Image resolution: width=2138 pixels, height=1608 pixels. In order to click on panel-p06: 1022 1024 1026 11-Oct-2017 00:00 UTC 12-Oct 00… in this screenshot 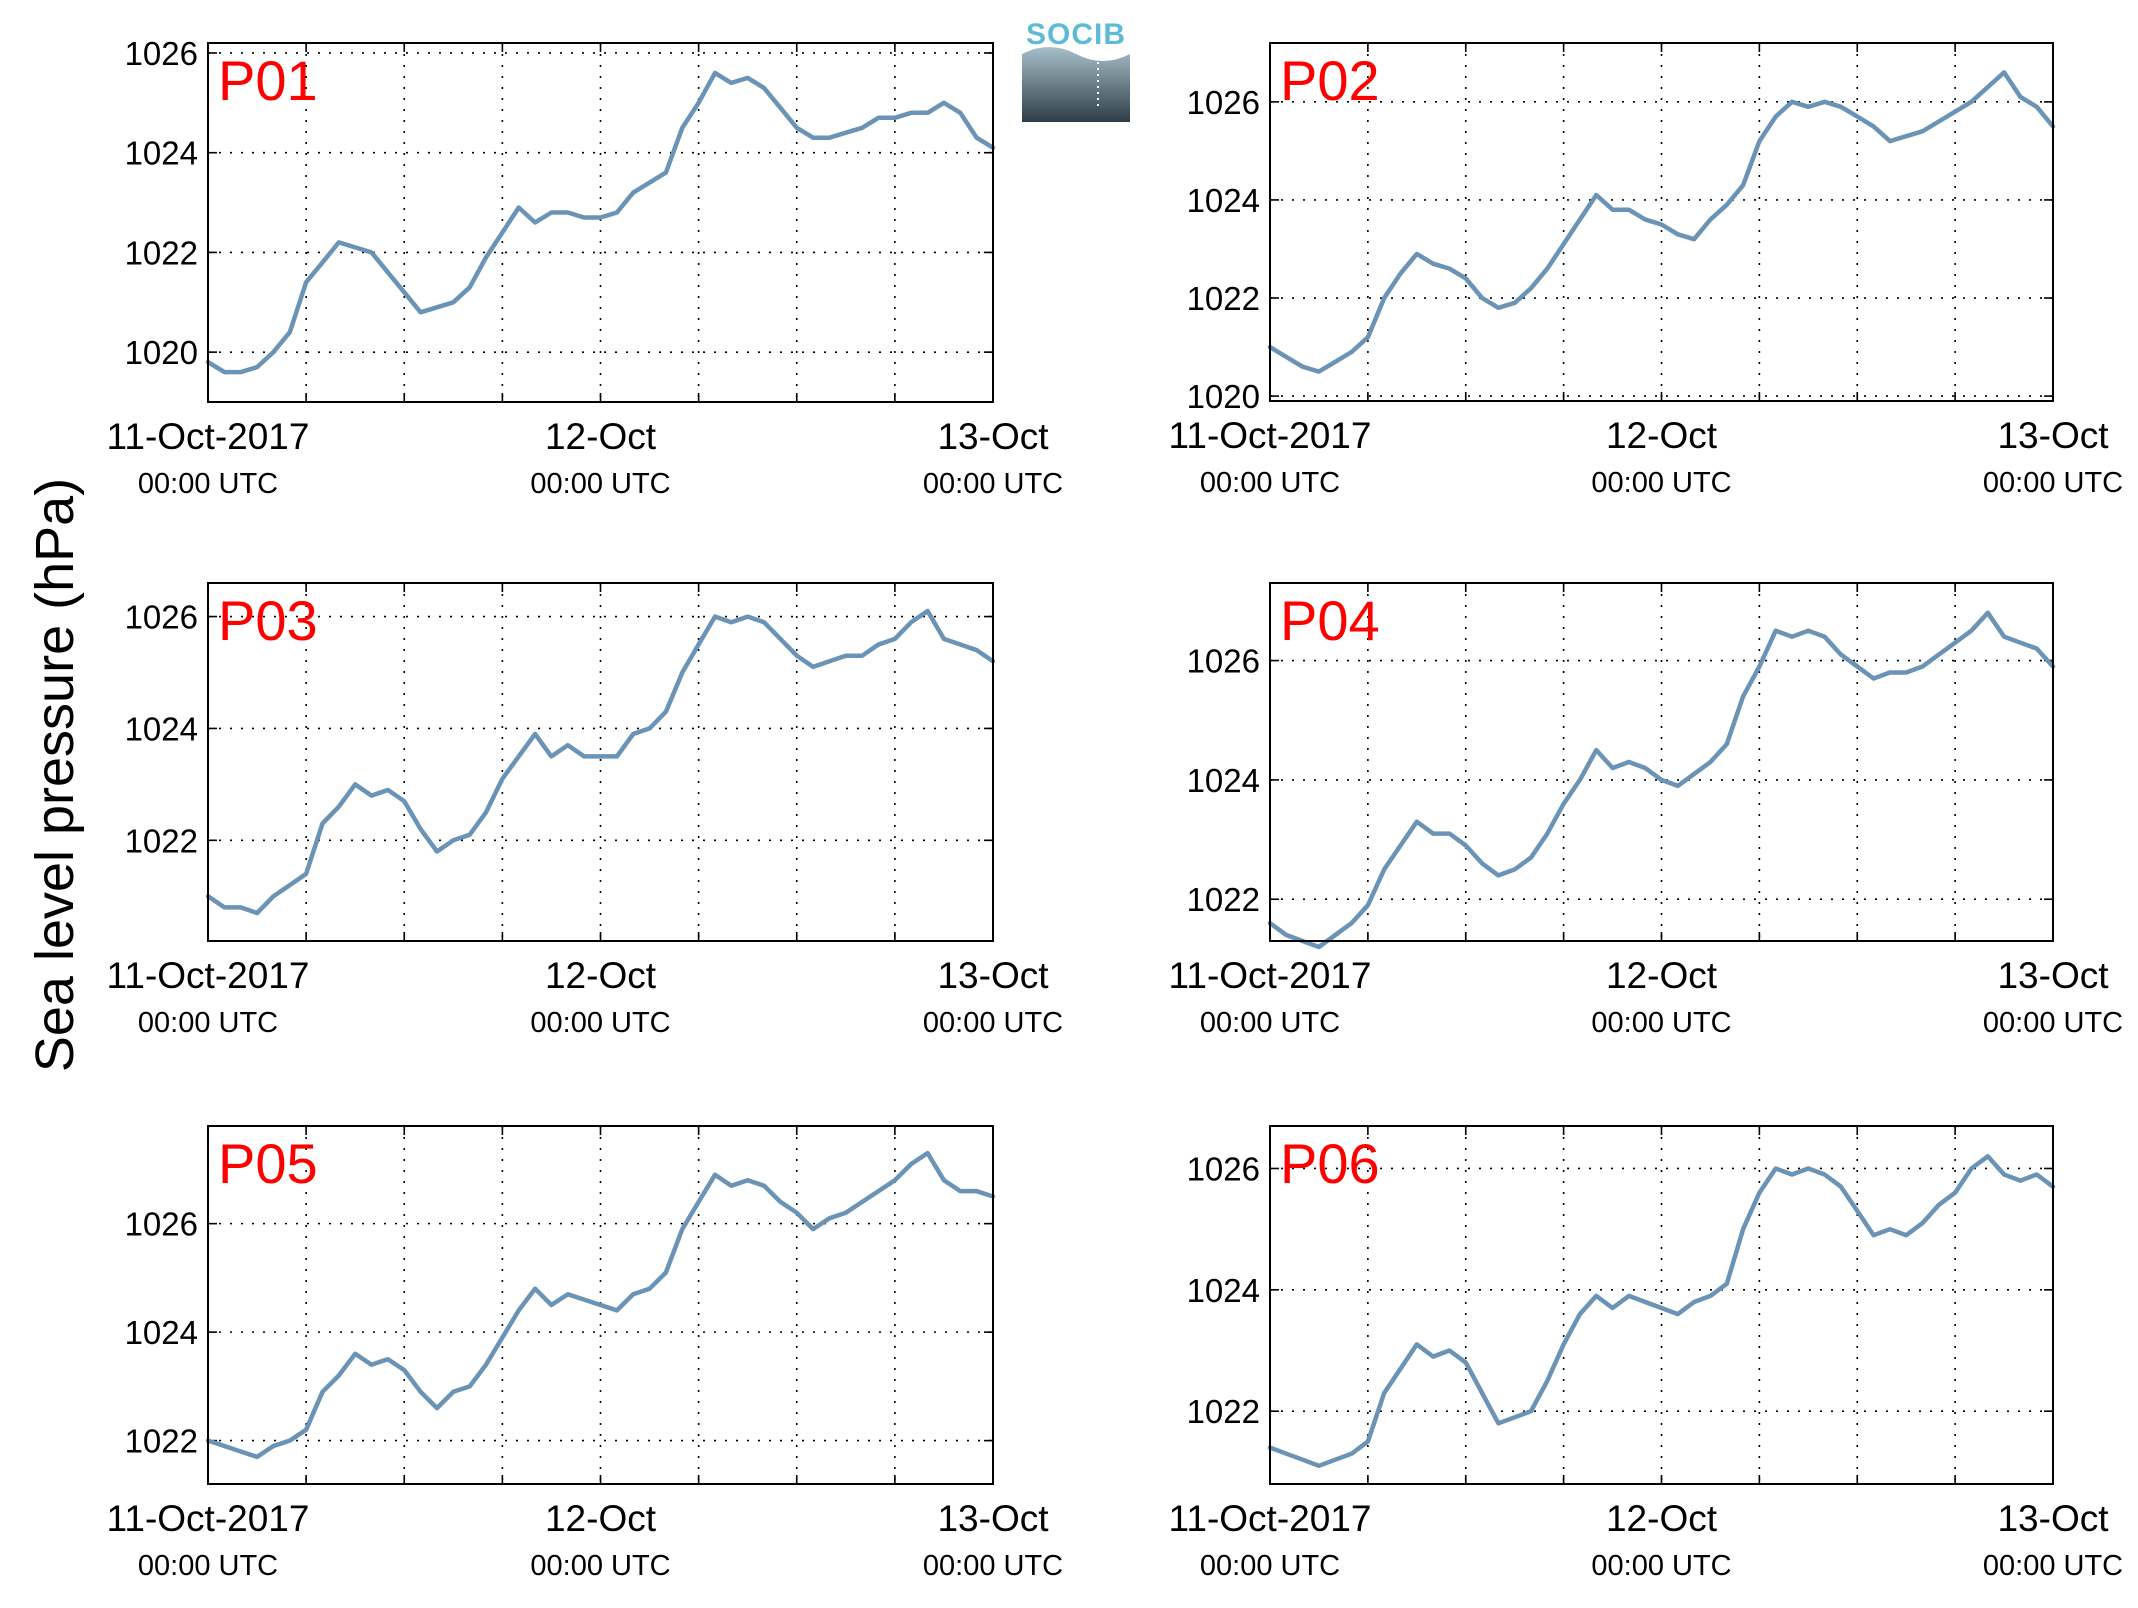, I will do `click(1646, 1353)`.